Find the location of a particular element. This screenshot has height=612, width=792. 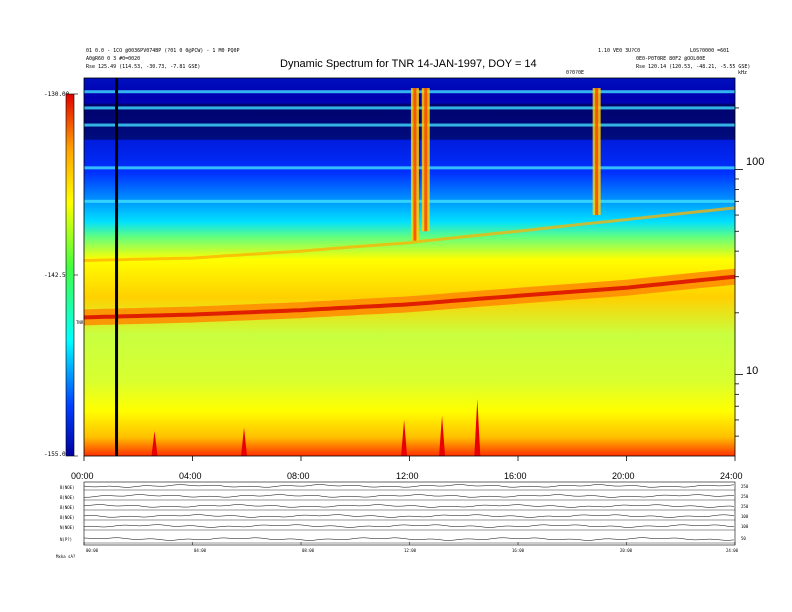

mini-tick-2: 08:00 is located at coordinates (308, 550).